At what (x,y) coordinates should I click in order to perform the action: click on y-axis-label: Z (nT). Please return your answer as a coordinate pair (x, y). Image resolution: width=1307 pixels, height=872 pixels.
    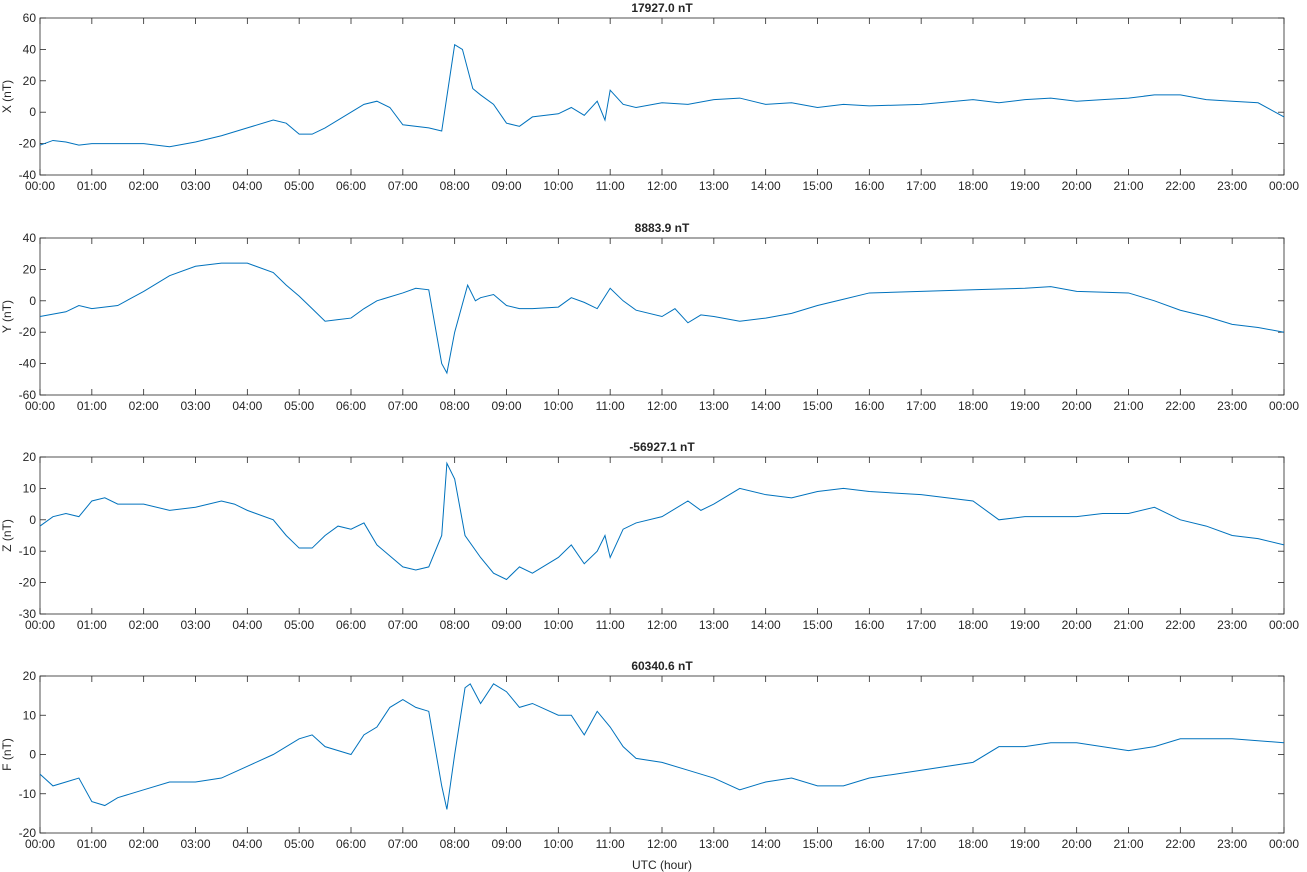
    Looking at the image, I should click on (7, 535).